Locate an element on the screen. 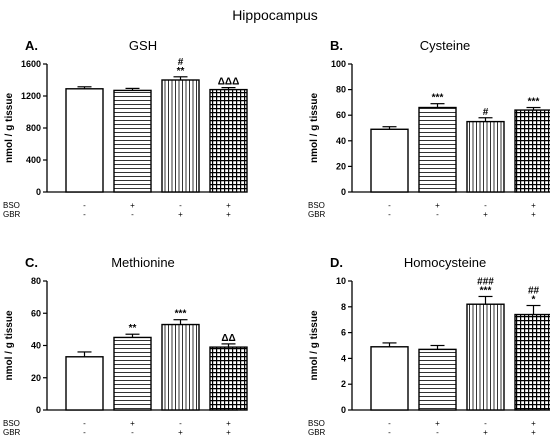  panel-title: GSH is located at coordinates (143, 45).